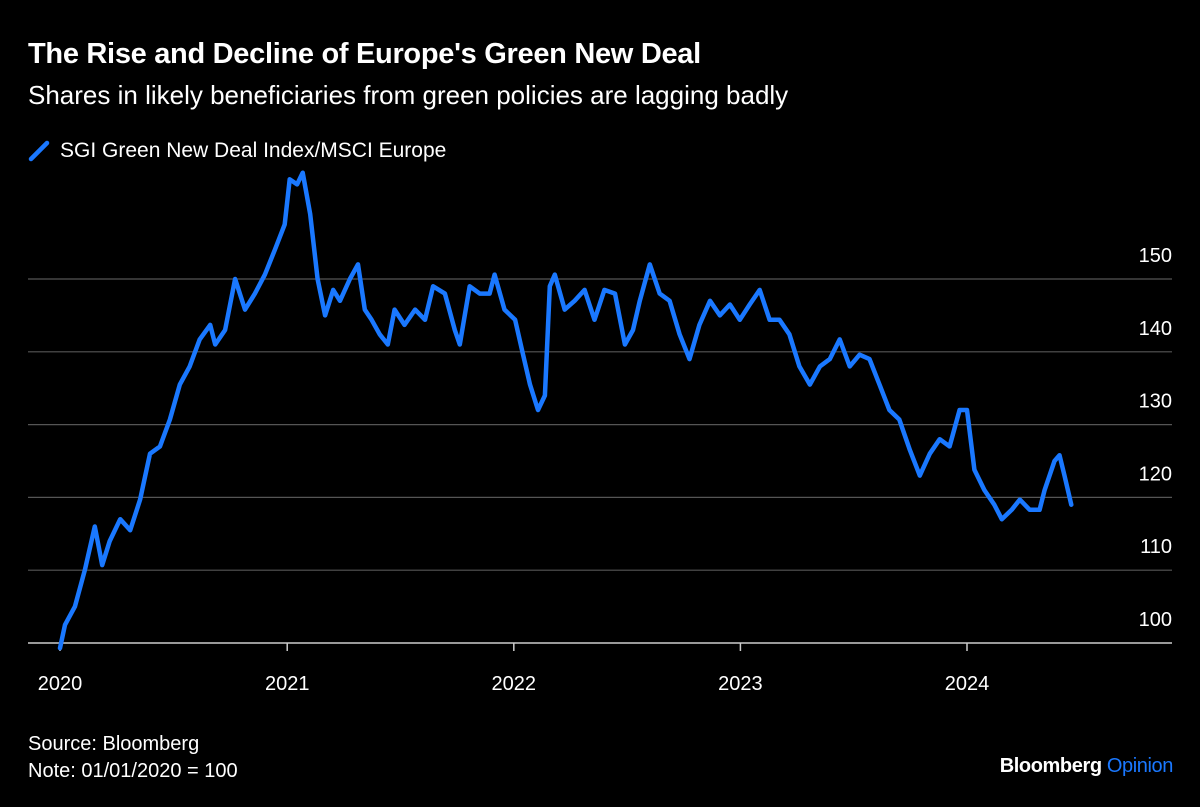 This screenshot has height=807, width=1200. Describe the element at coordinates (514, 684) in the screenshot. I see `x-tick-label: 2022` at that location.